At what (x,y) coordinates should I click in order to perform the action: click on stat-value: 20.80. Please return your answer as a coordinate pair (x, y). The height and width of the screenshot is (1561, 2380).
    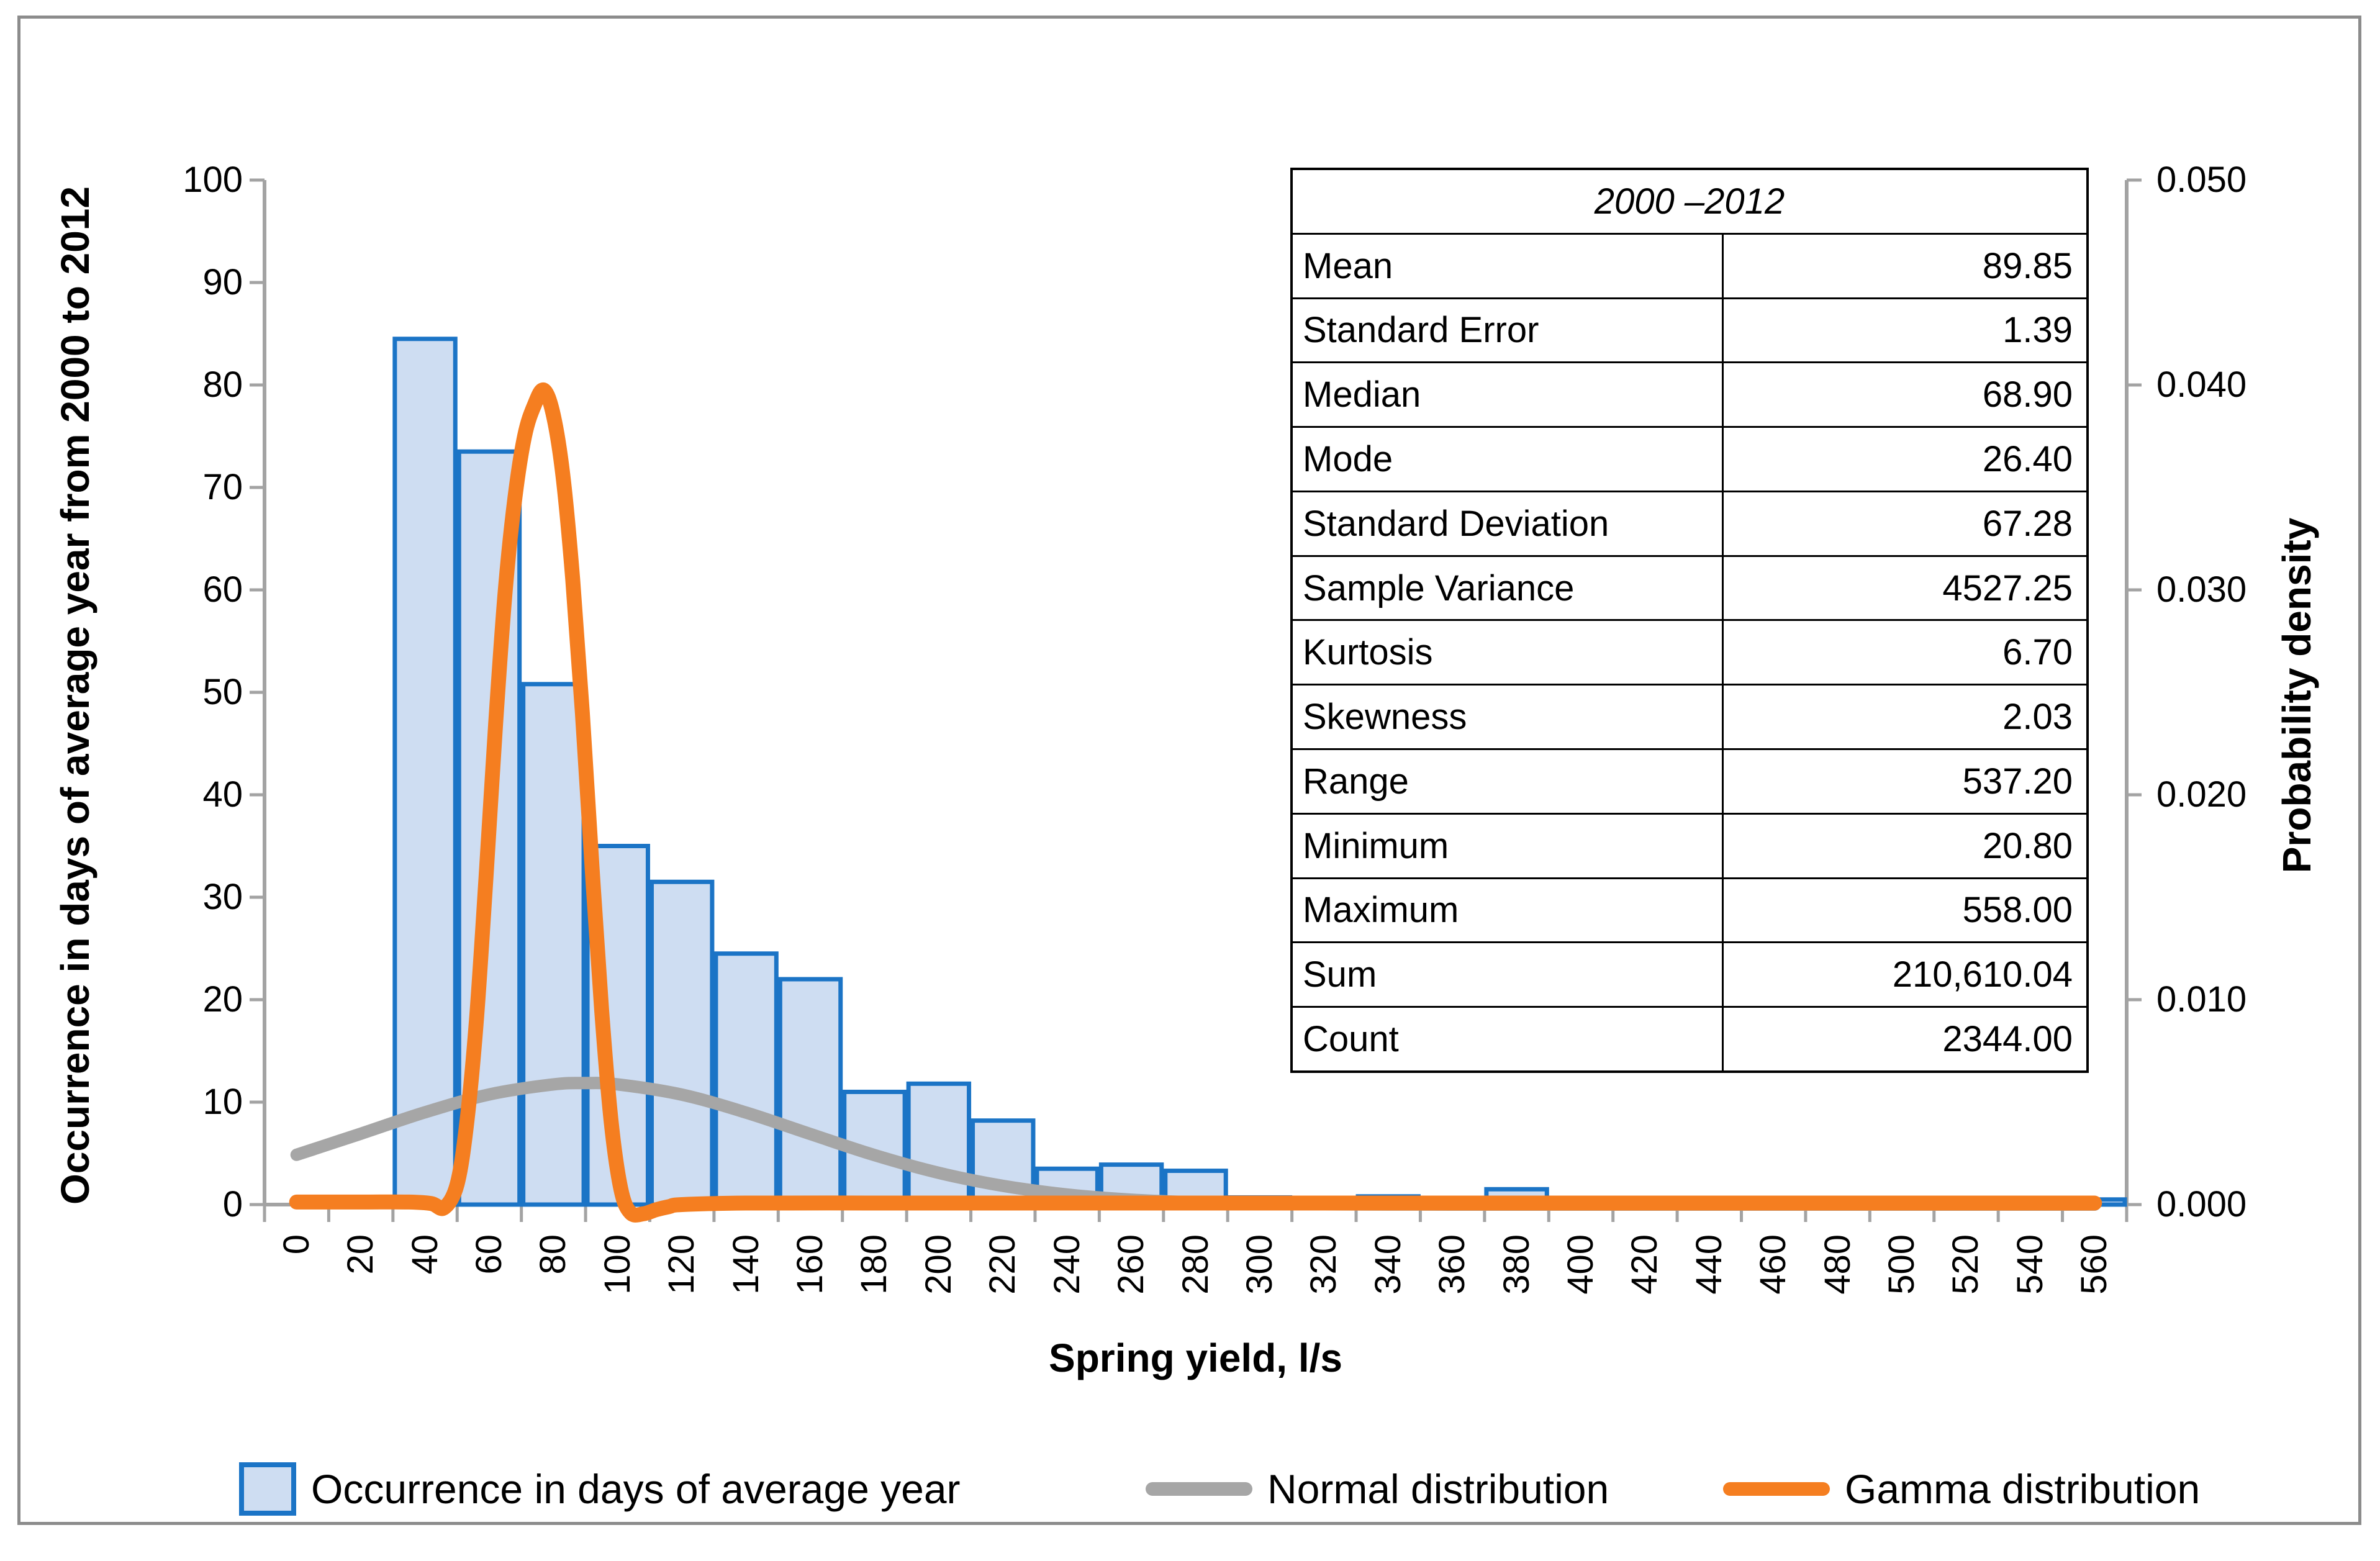
    Looking at the image, I should click on (1905, 846).